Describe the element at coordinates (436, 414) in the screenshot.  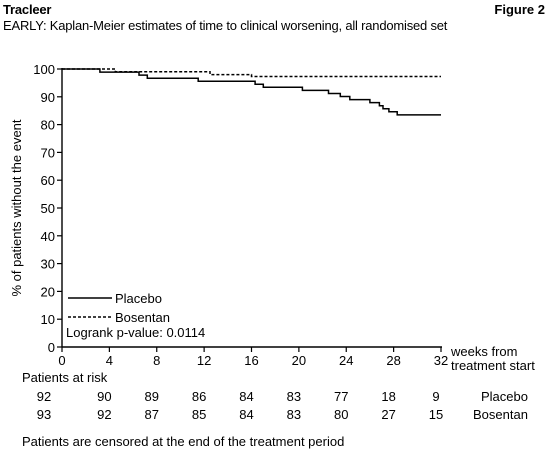
I see `risk-cell: 15` at that location.